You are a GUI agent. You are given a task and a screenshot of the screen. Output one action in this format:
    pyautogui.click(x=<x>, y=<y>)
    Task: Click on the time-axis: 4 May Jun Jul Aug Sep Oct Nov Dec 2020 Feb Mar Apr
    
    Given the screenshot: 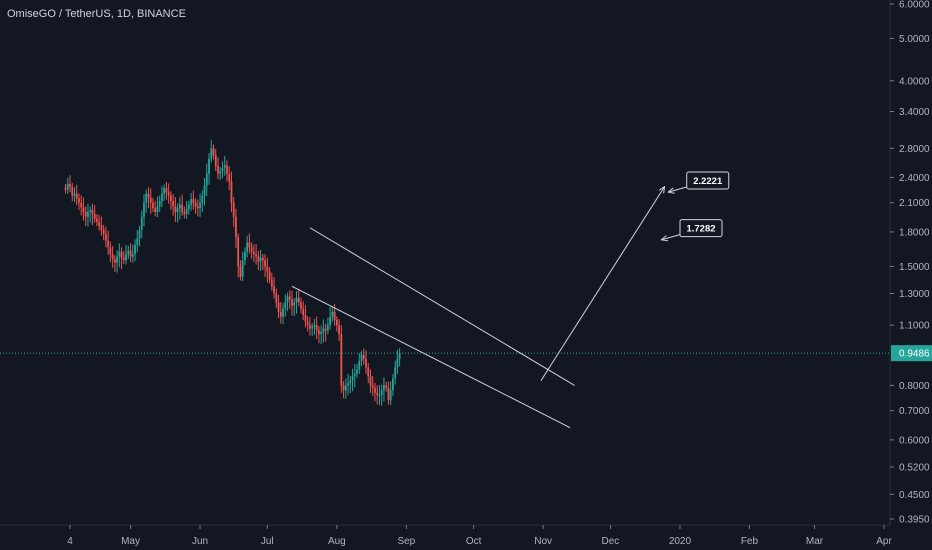 What is the action you would take?
    pyautogui.click(x=479, y=536)
    